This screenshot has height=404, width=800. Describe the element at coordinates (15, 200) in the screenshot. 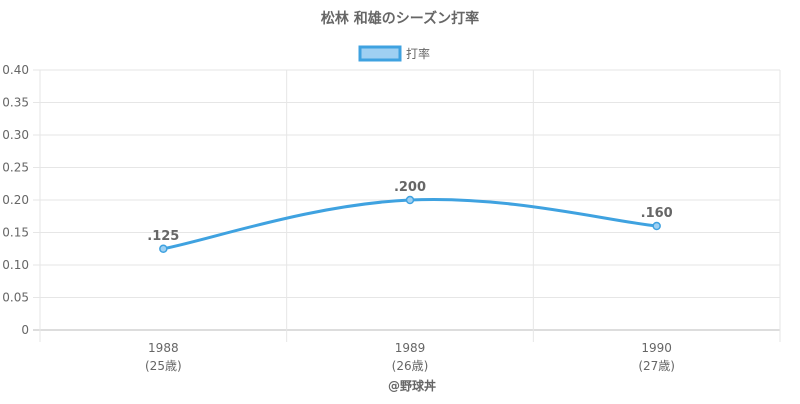

I see `y-tick-label: 0.20` at that location.